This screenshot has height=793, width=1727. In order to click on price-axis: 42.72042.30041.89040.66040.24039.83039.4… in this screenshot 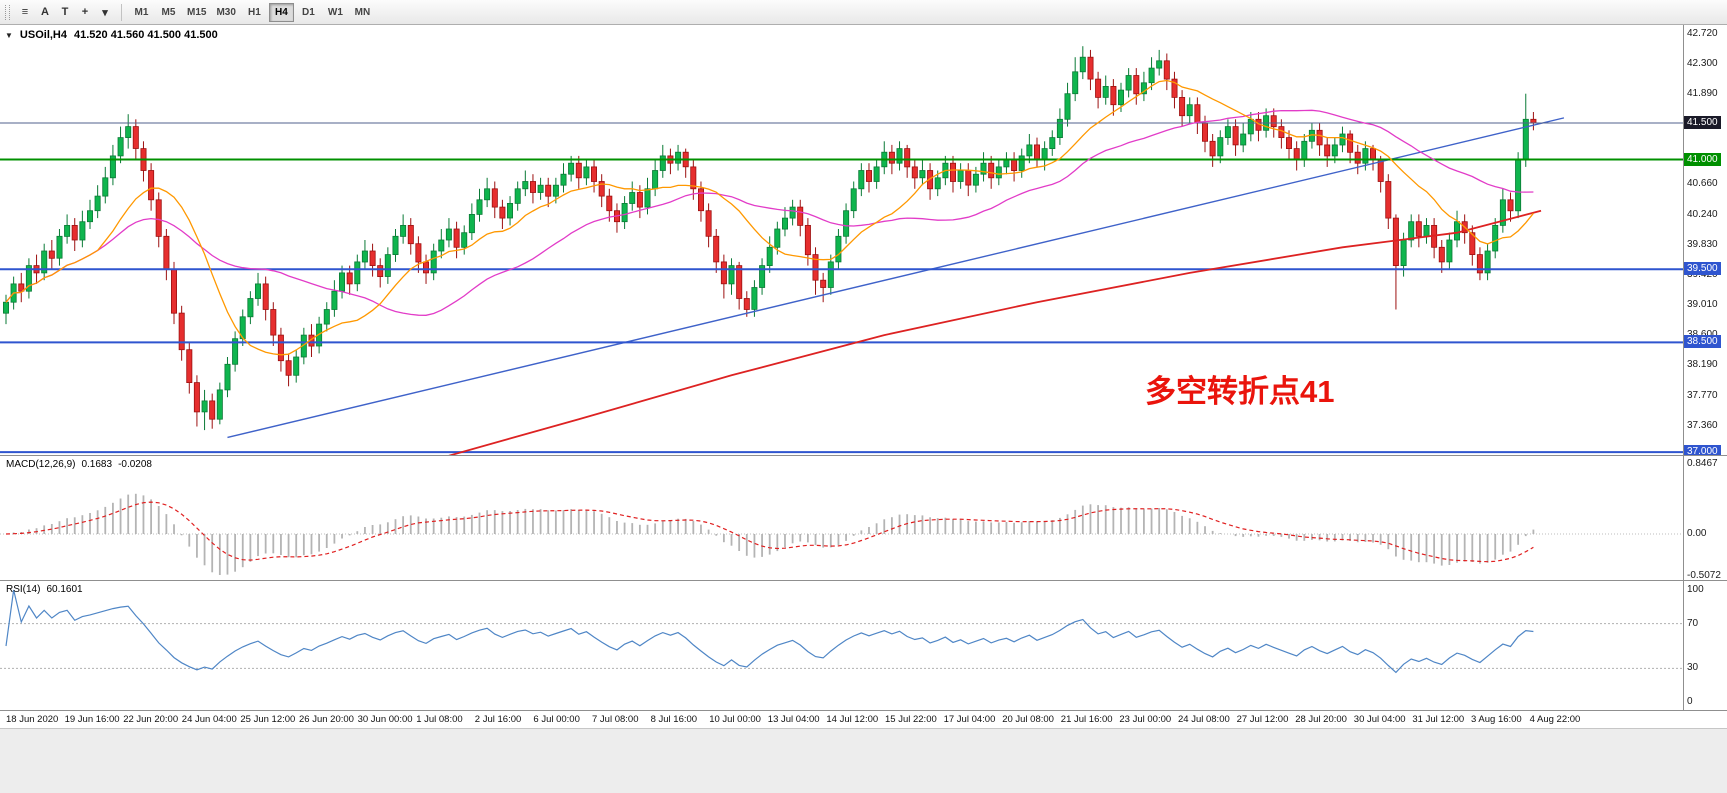, I will do `click(1705, 240)`.